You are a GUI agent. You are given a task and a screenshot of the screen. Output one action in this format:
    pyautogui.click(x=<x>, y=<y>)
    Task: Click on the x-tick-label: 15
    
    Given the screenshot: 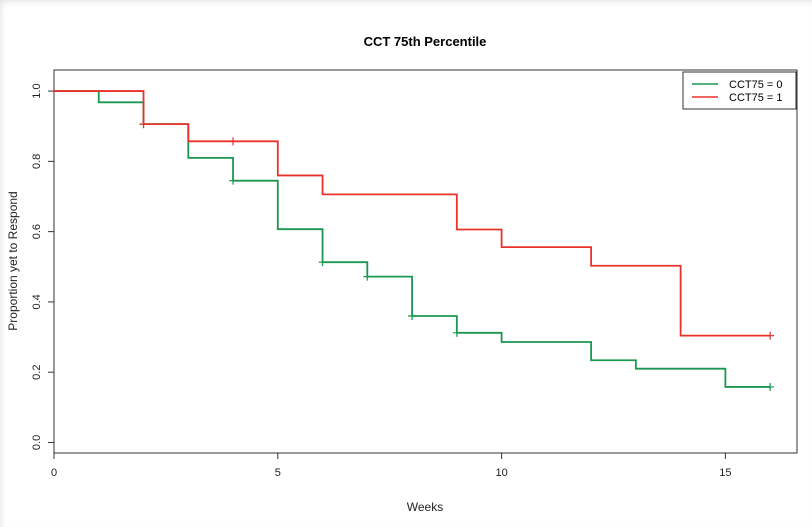 What is the action you would take?
    pyautogui.click(x=725, y=473)
    